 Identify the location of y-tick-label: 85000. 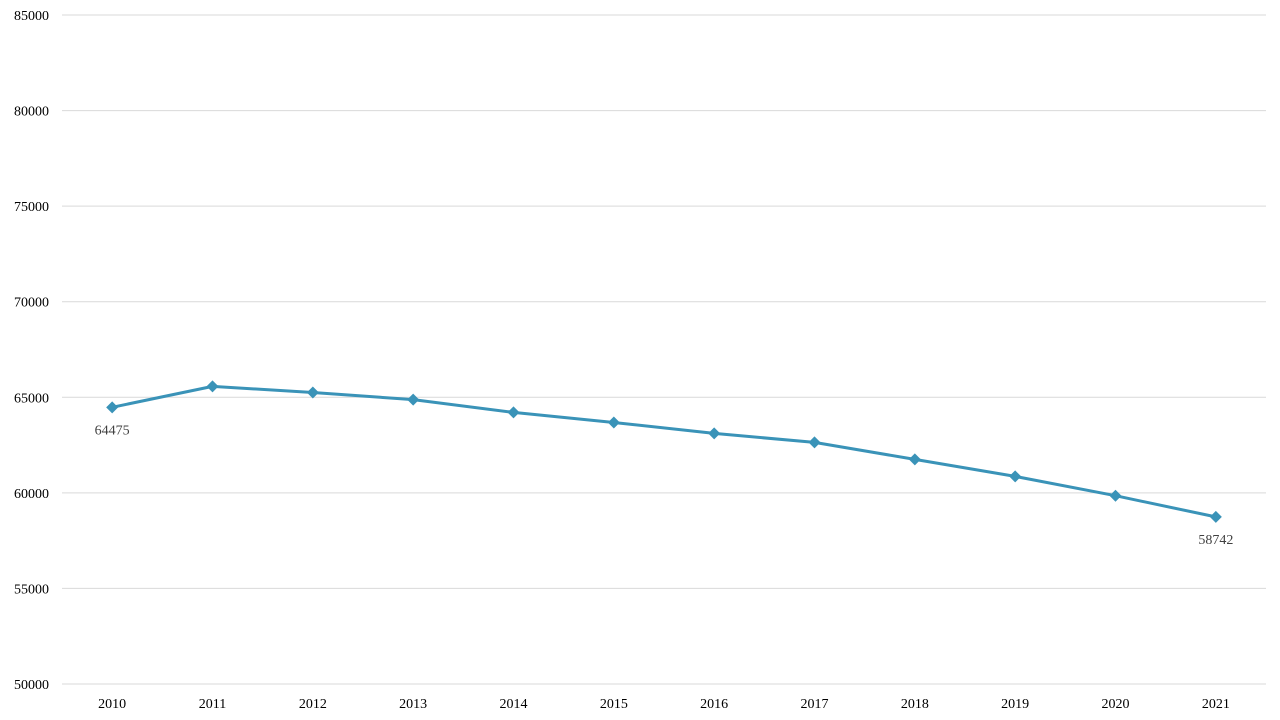
(31, 16).